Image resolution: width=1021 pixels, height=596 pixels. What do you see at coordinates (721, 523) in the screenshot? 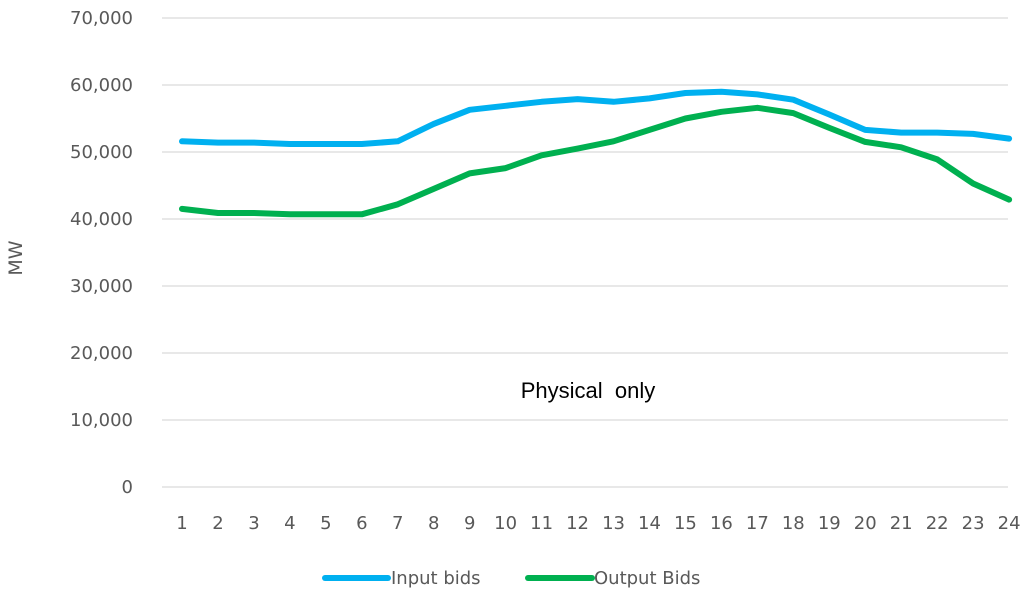
I see `x-tick-label: 16` at bounding box center [721, 523].